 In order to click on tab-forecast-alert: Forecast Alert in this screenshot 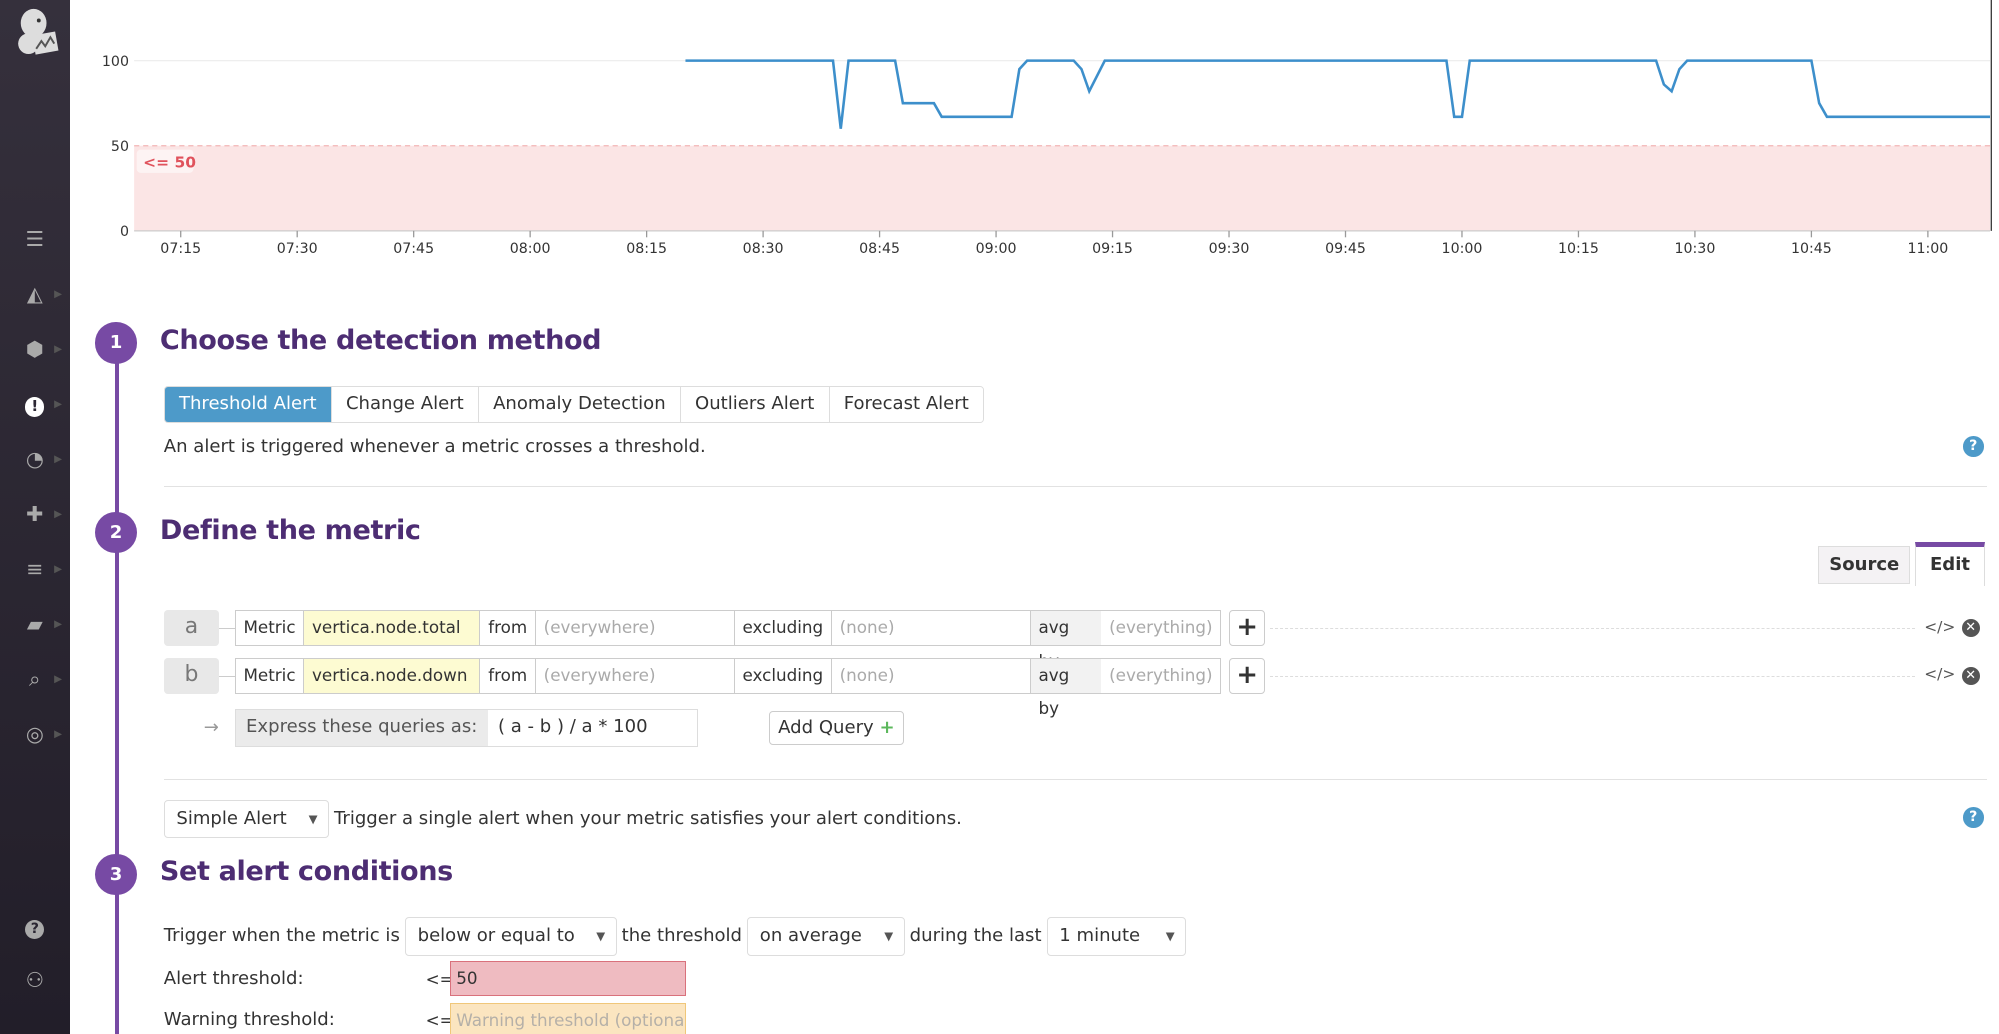, I will do `click(906, 404)`.